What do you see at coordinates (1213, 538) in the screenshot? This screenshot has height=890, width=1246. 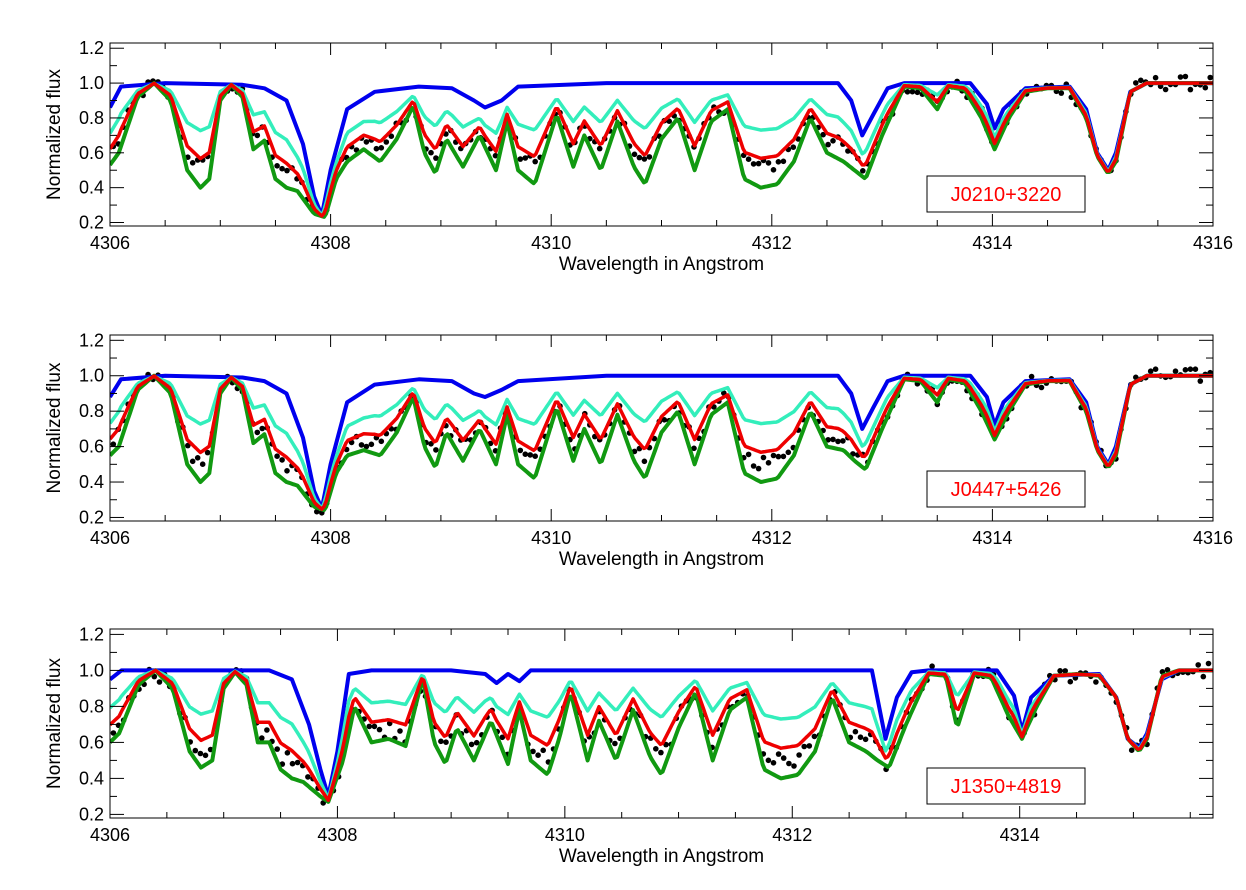 I see `x-tick-label: 4316` at bounding box center [1213, 538].